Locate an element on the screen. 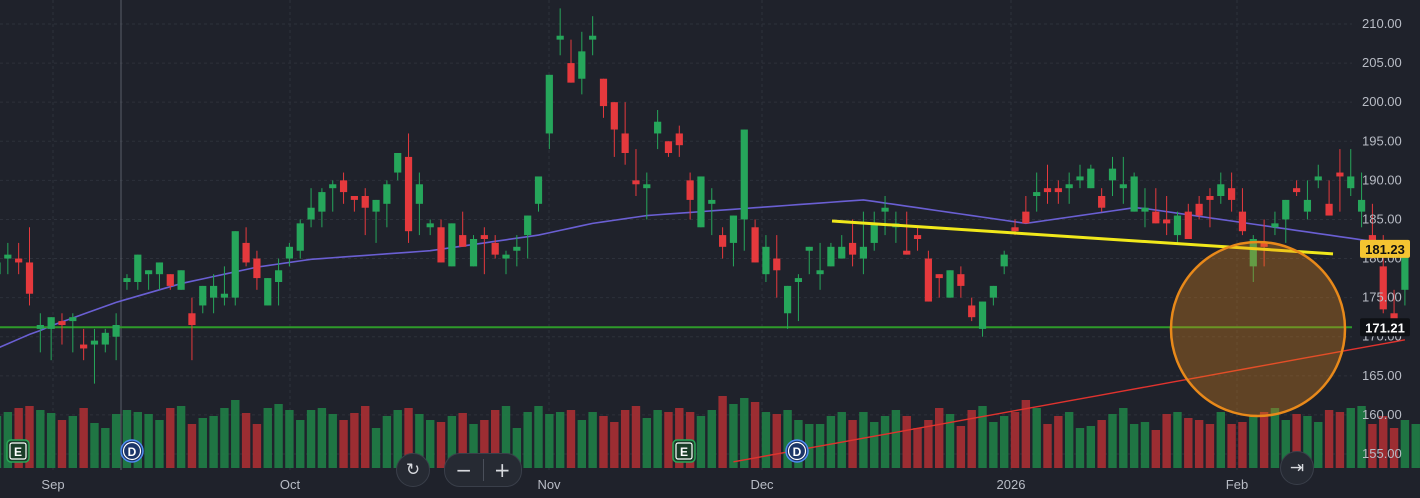 The height and width of the screenshot is (498, 1420). x-tick-label: Sep is located at coordinates (52, 484).